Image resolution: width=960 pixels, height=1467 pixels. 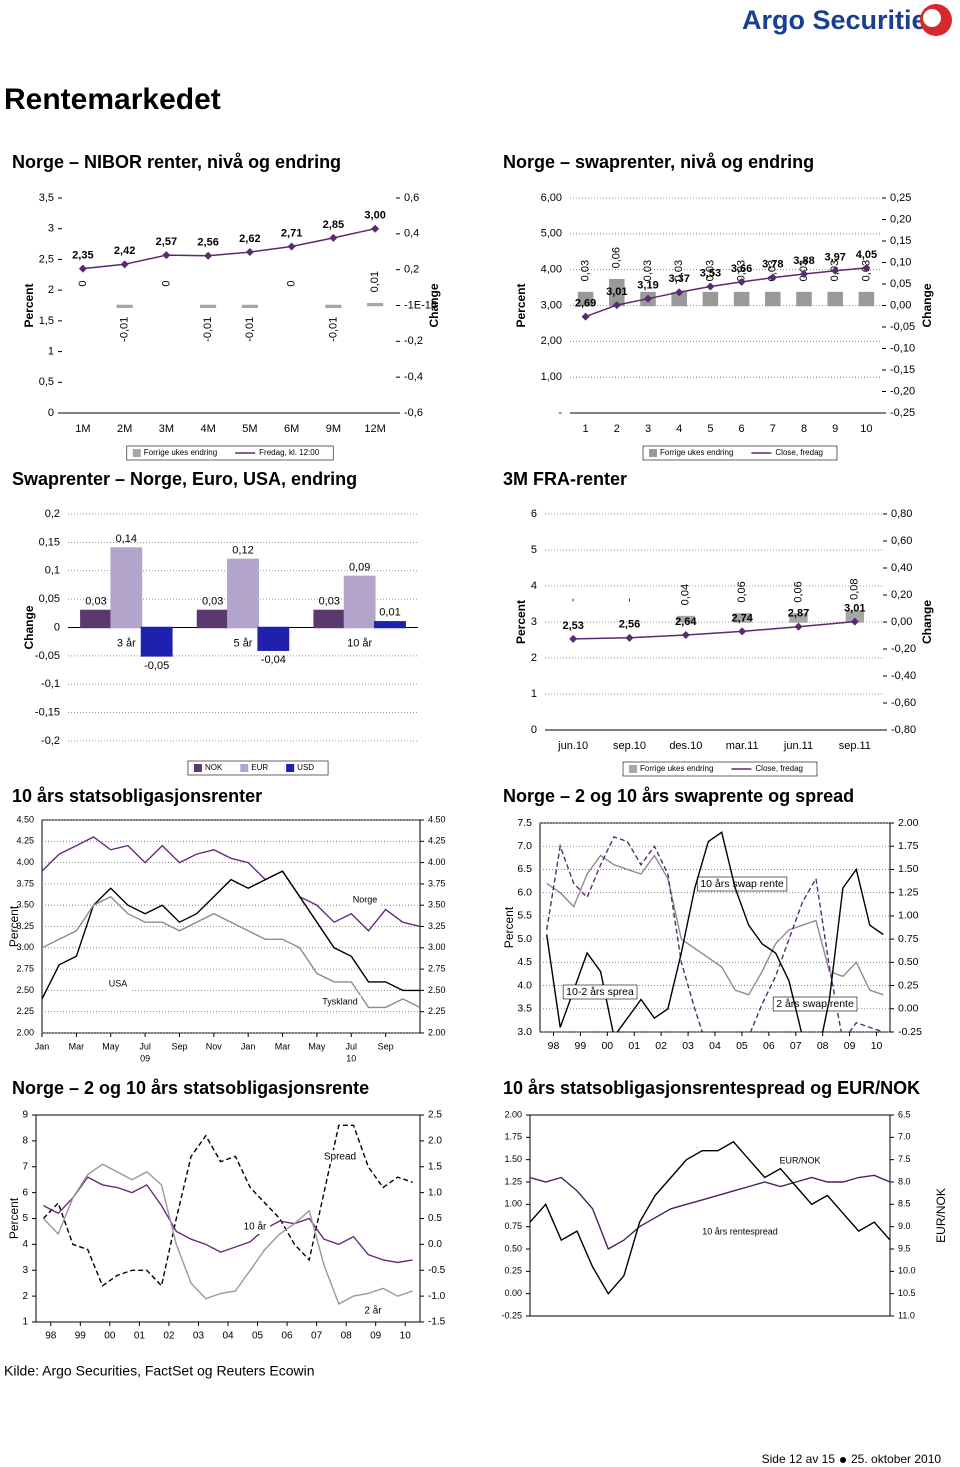 I want to click on series-label: 10-2 års sprea, so click(x=600, y=992).